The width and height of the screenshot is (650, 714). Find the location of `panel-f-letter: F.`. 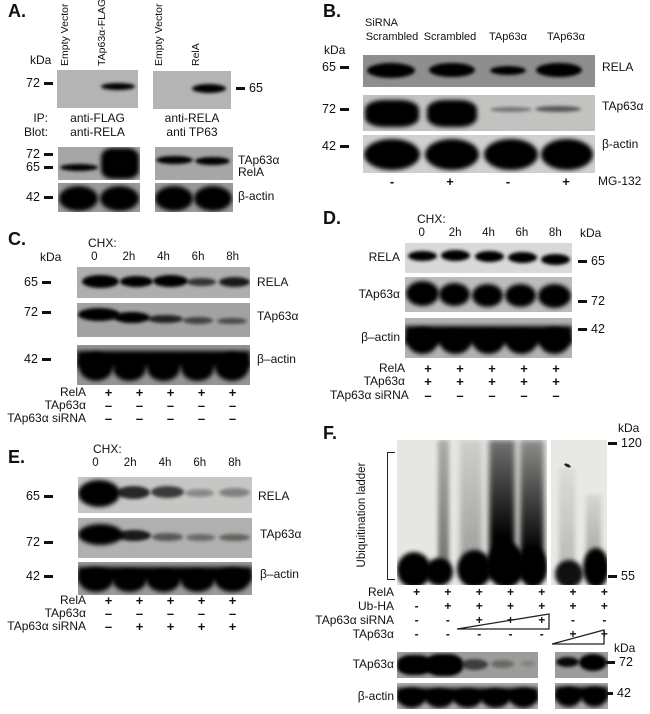

panel-f-letter: F. is located at coordinates (330, 433).